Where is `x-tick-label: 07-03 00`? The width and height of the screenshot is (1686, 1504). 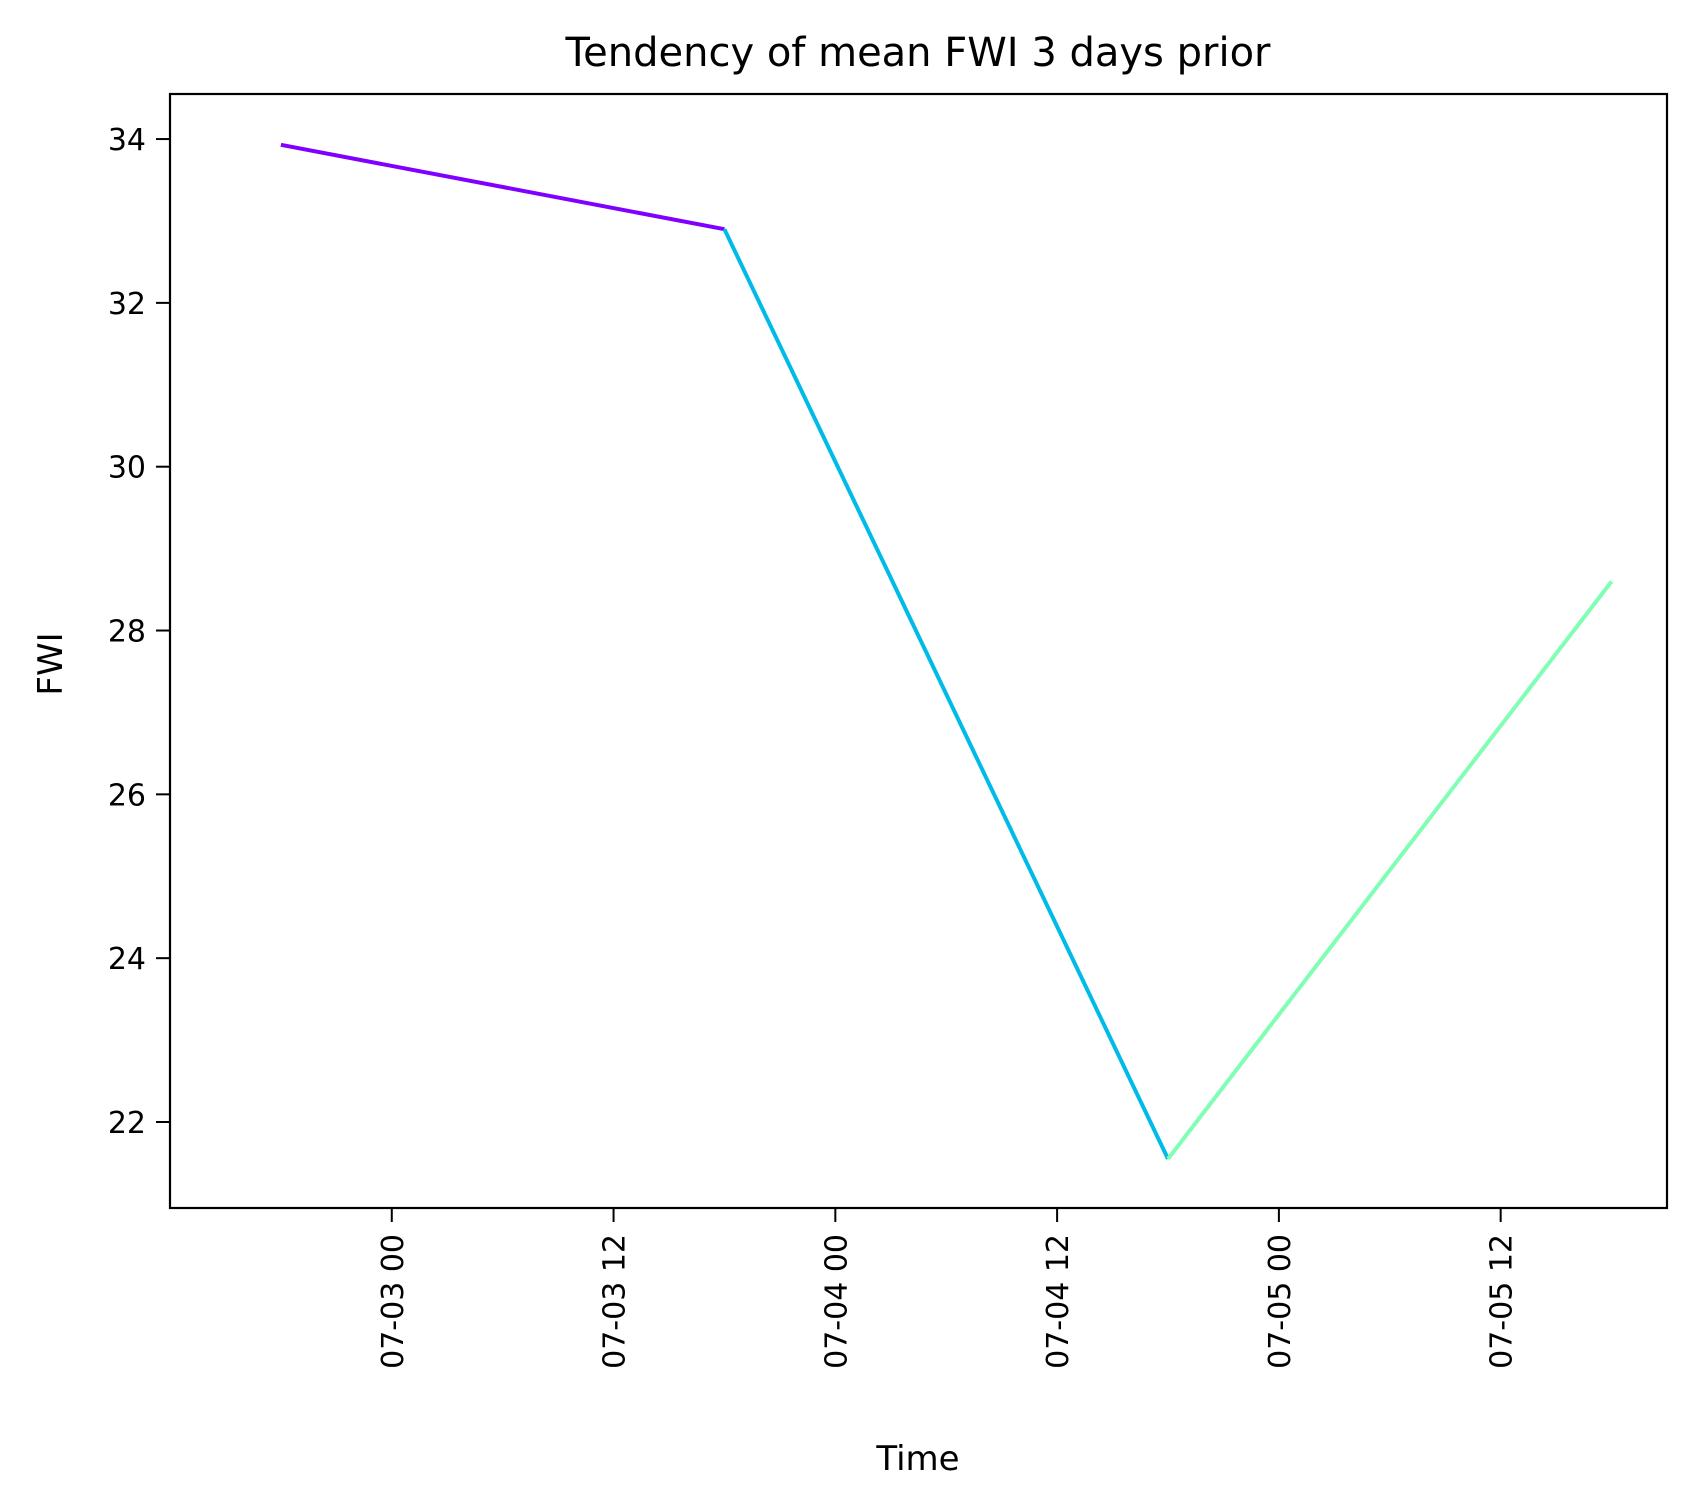 x-tick-label: 07-03 00 is located at coordinates (393, 1301).